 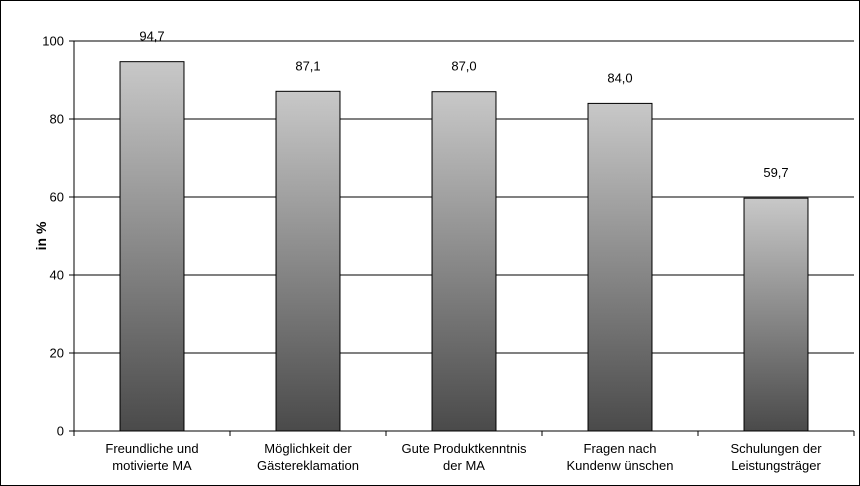 What do you see at coordinates (308, 448) in the screenshot?
I see `x-category-label: Möglichkeit der` at bounding box center [308, 448].